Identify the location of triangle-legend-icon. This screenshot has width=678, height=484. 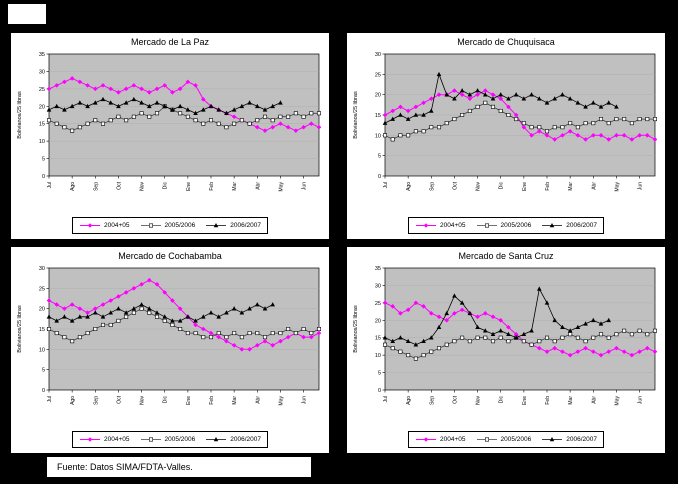
(216, 439).